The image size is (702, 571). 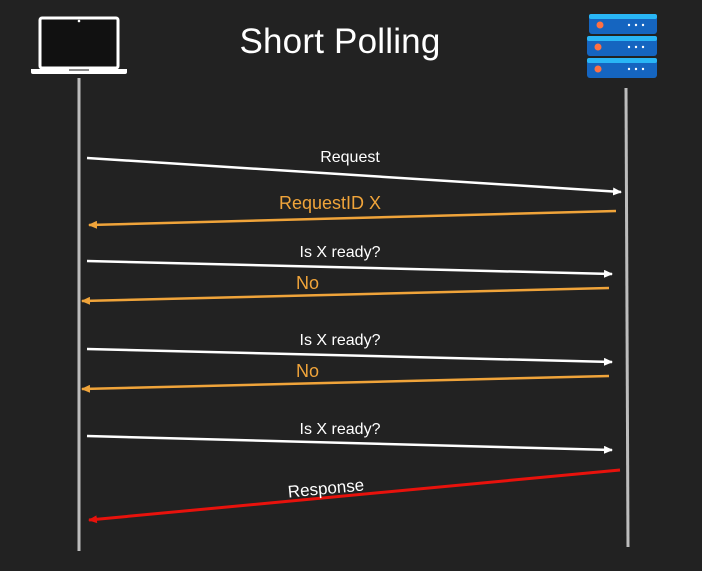 What do you see at coordinates (340, 41) in the screenshot?
I see `diagram-title: Short Polling` at bounding box center [340, 41].